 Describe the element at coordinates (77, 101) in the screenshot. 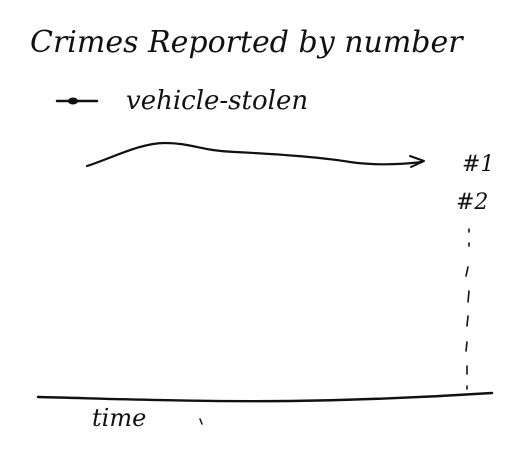

I see `legend-marker-icon` at that location.